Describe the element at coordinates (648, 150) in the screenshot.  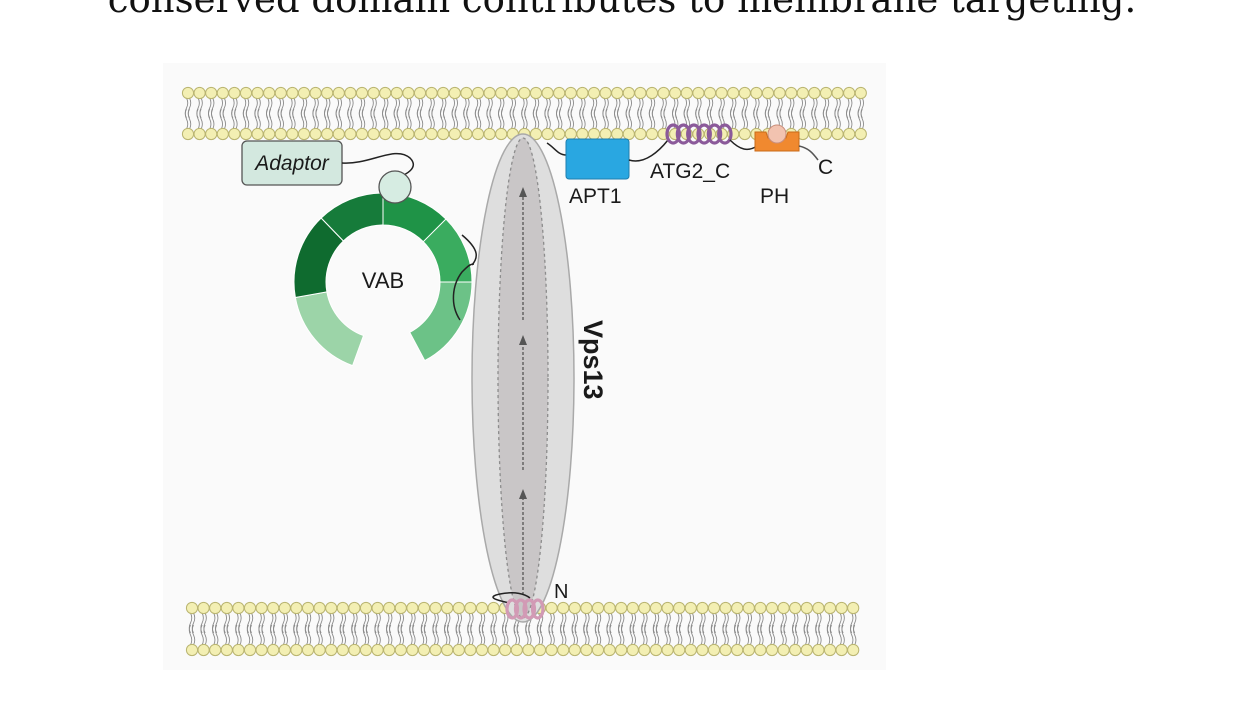
I see `linker-apt1-atg2c` at that location.